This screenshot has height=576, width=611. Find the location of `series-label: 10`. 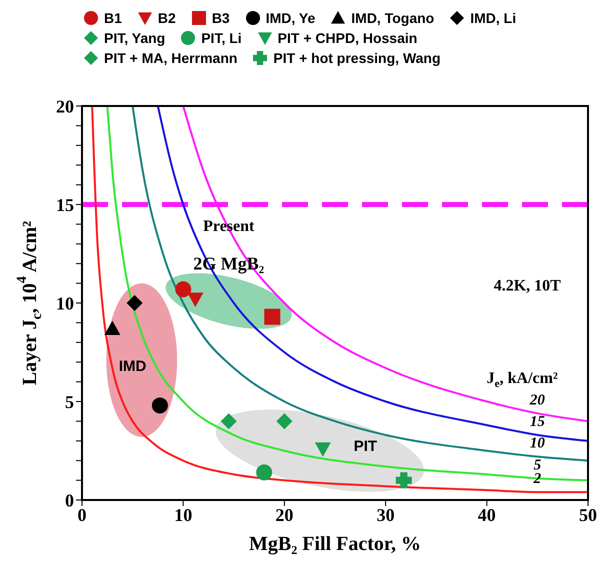

series-label: 10 is located at coordinates (538, 444).